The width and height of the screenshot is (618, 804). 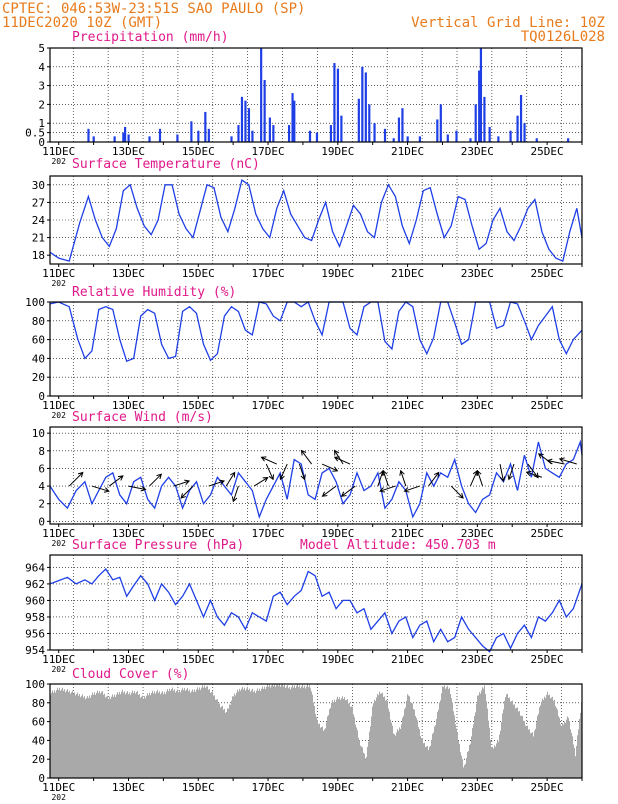 I want to click on wind-title: Surface Wind (m/s), so click(x=142, y=417).